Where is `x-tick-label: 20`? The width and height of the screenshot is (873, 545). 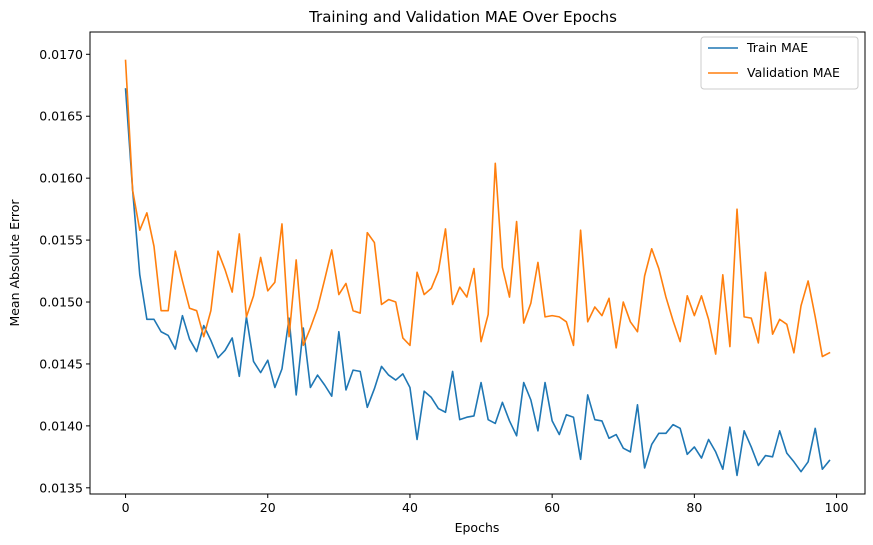 x-tick-label: 20 is located at coordinates (268, 507).